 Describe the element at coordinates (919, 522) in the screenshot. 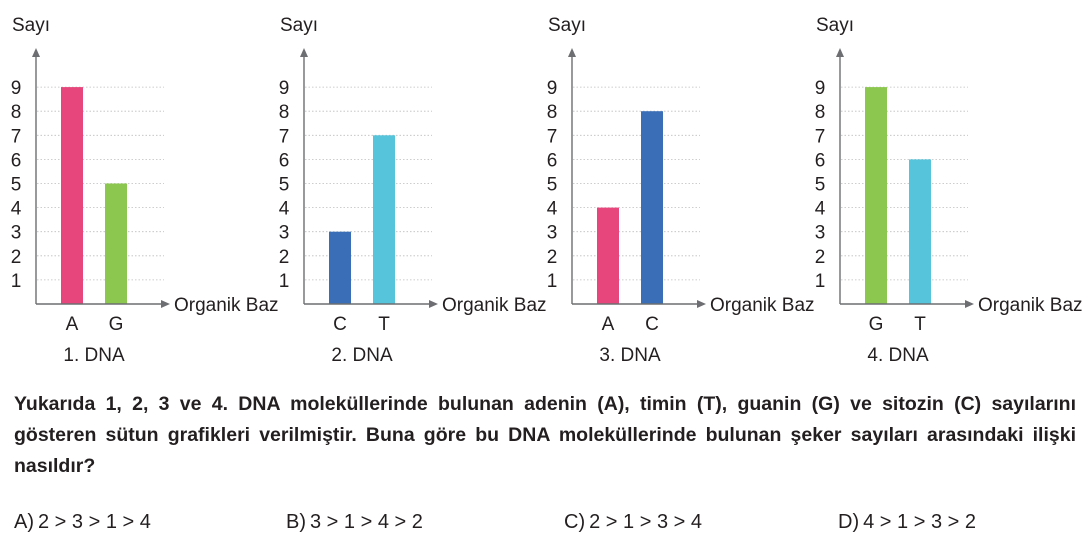

I see `option-text: 4 > 1 > 3 > 2` at that location.